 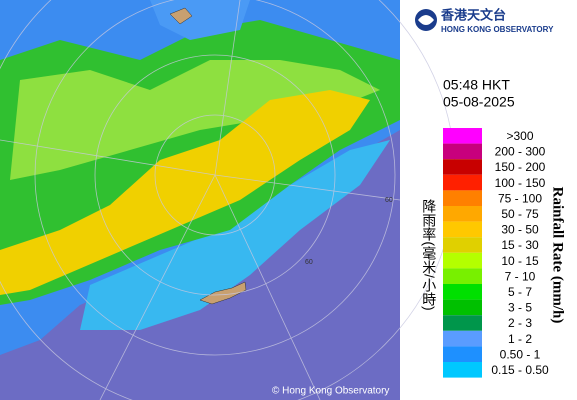 What do you see at coordinates (520, 183) in the screenshot?
I see `legend-label: 100 - 150` at bounding box center [520, 183].